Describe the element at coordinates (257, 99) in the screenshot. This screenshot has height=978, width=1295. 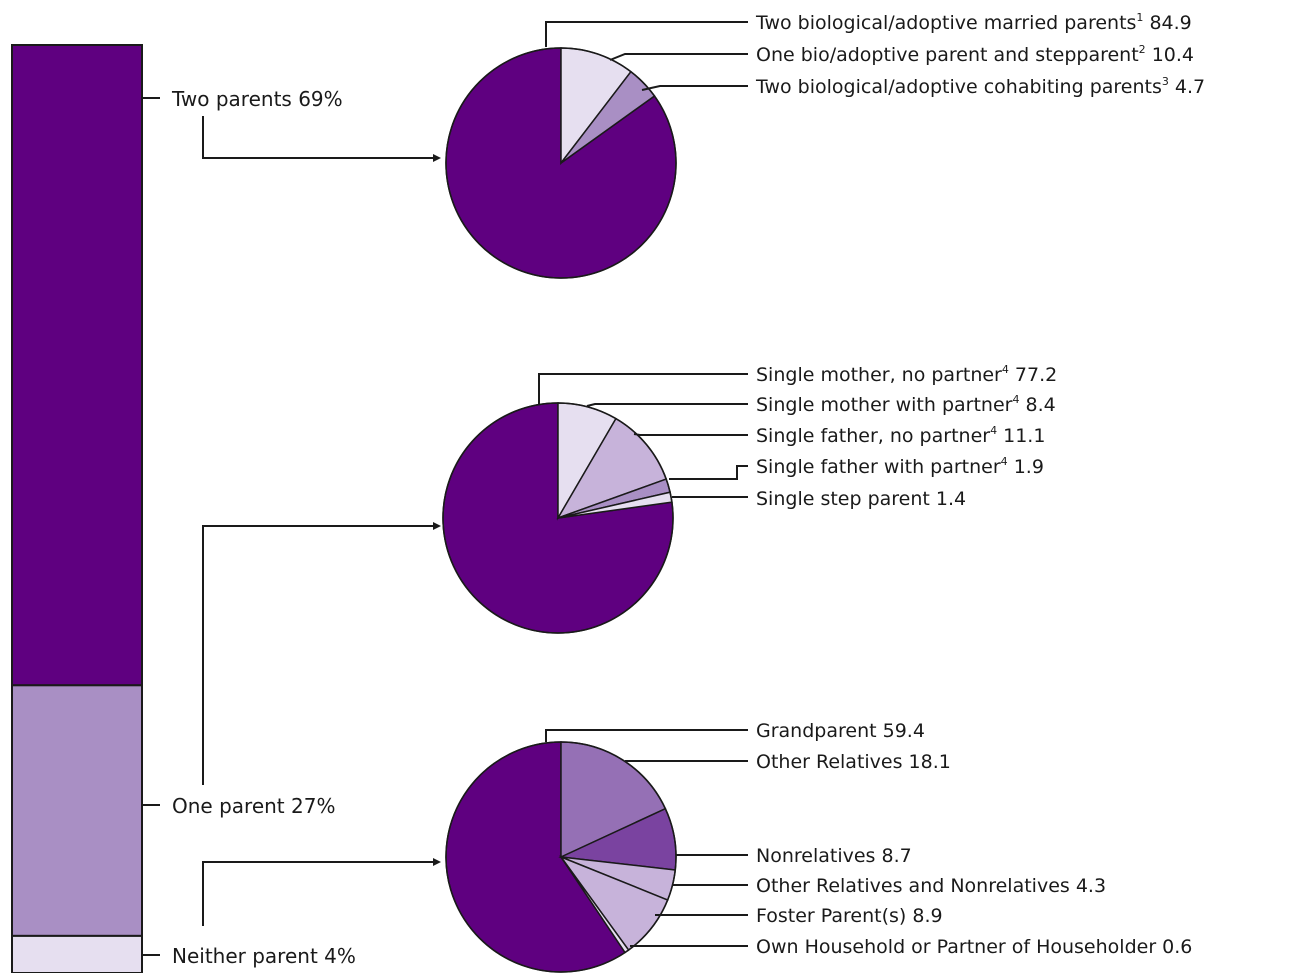
I see `bar-label-two-parents: Two parents 69%` at that location.